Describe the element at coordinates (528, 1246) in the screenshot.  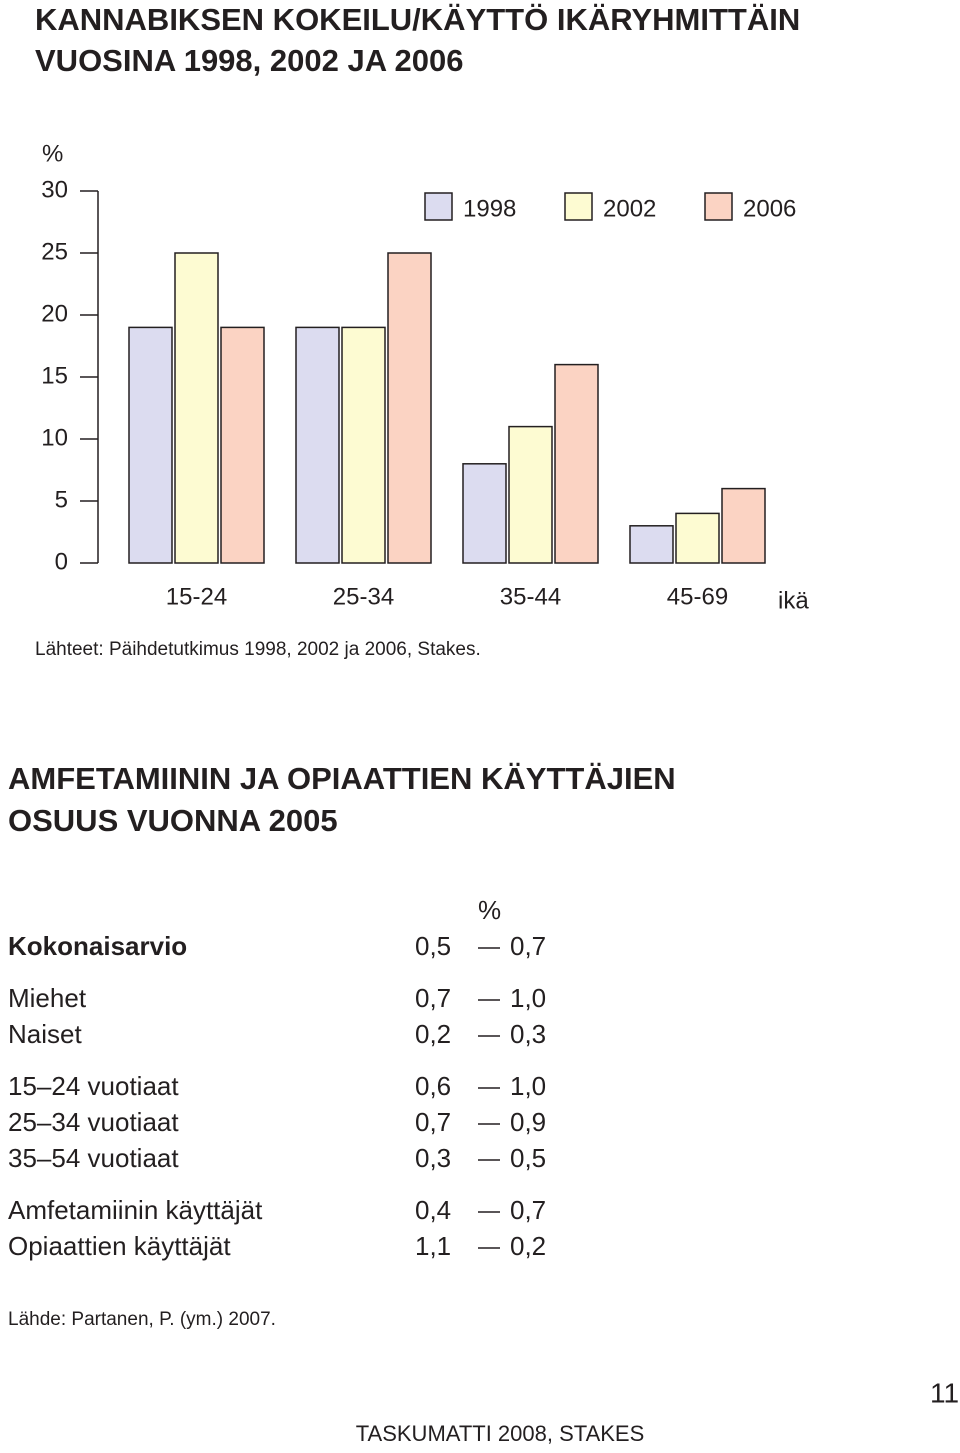
I see `row-high: 0,2` at that location.